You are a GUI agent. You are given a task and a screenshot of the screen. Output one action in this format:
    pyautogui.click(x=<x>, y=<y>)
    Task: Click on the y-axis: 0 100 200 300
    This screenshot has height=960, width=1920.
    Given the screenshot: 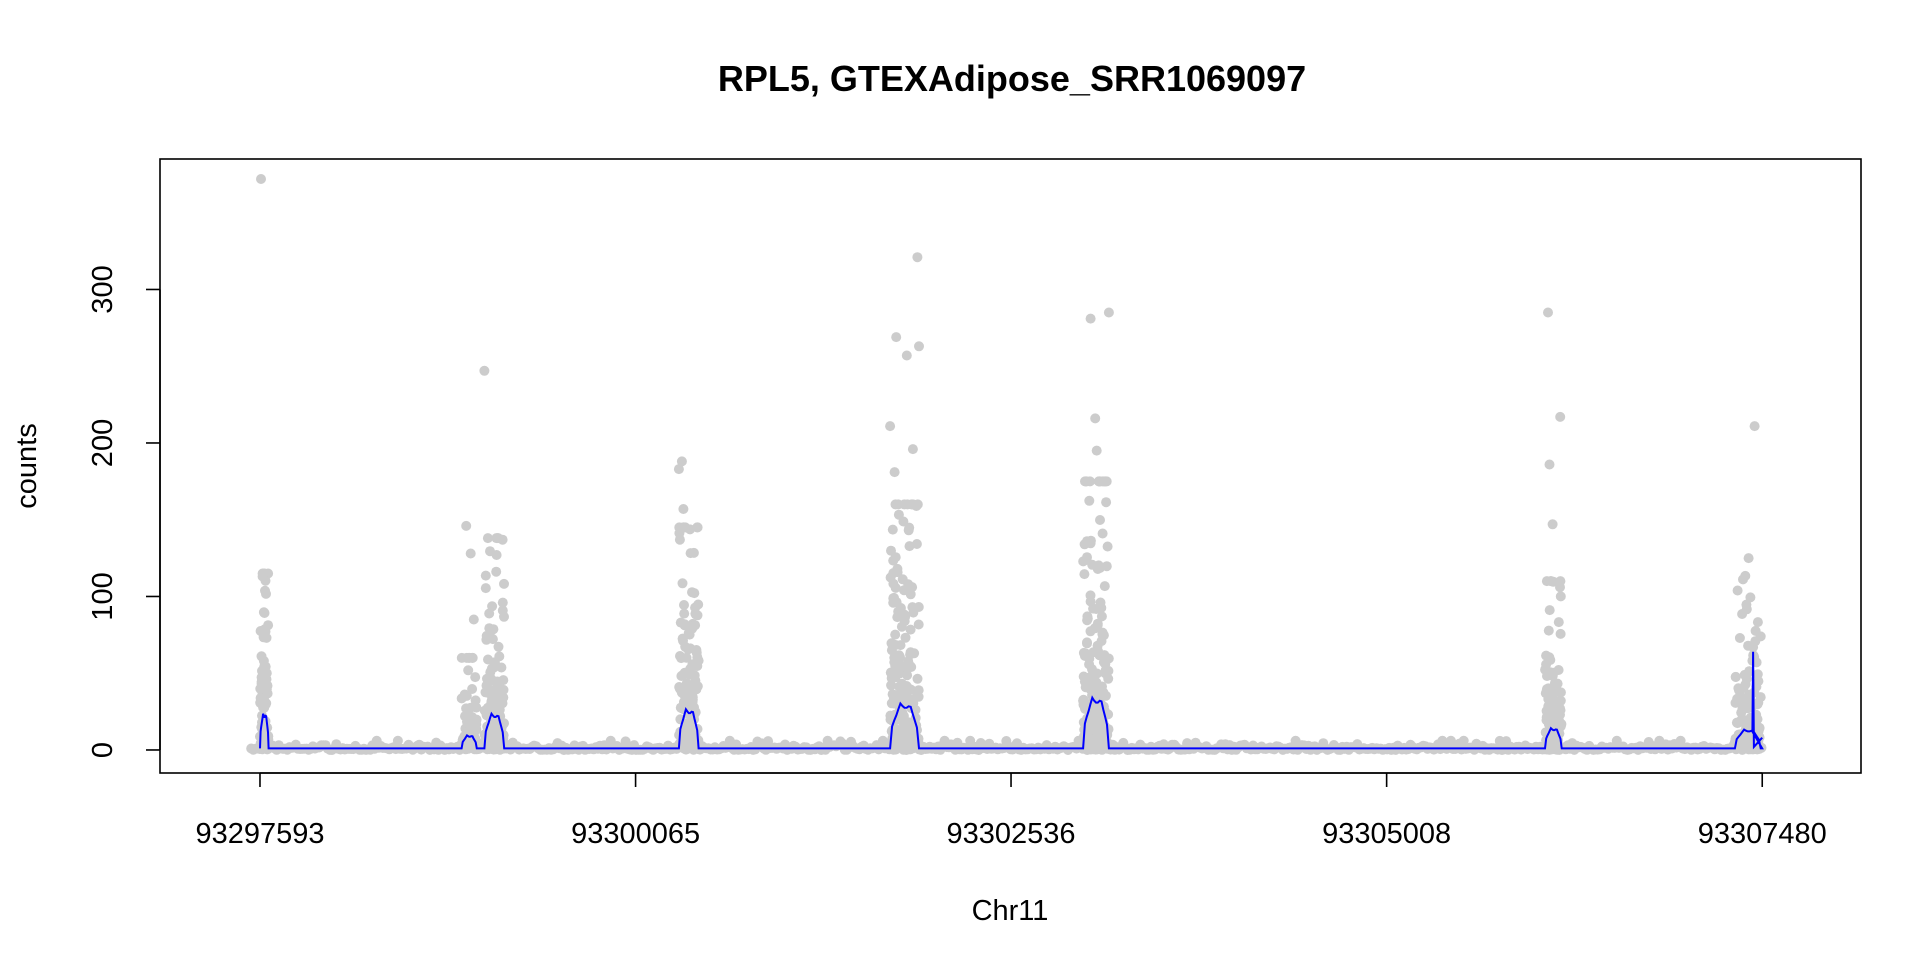 What is the action you would take?
    pyautogui.click(x=124, y=511)
    